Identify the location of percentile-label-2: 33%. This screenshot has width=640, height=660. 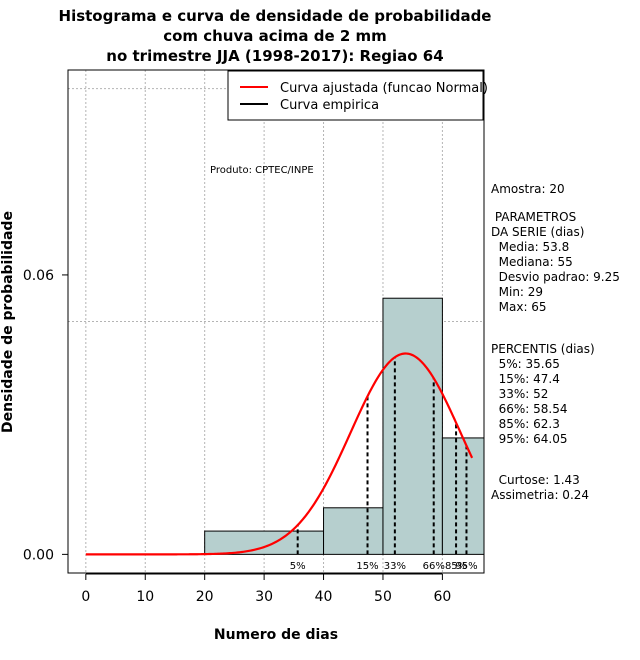
(395, 566).